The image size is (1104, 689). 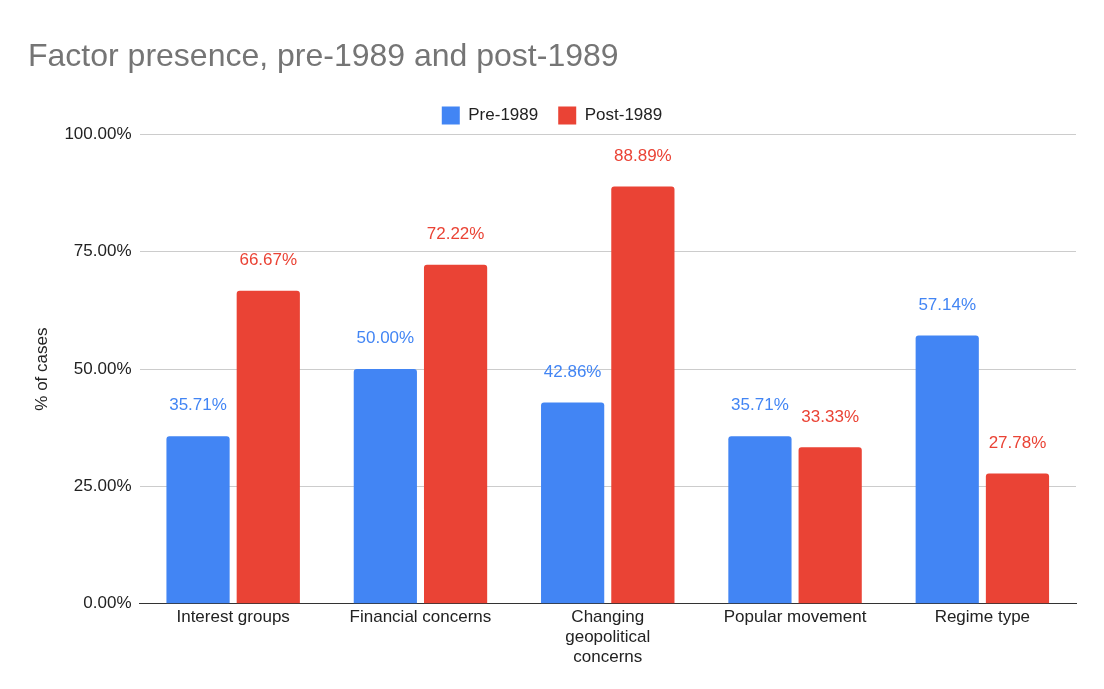 What do you see at coordinates (107, 603) in the screenshot?
I see `y-tick-label: 0.00%` at bounding box center [107, 603].